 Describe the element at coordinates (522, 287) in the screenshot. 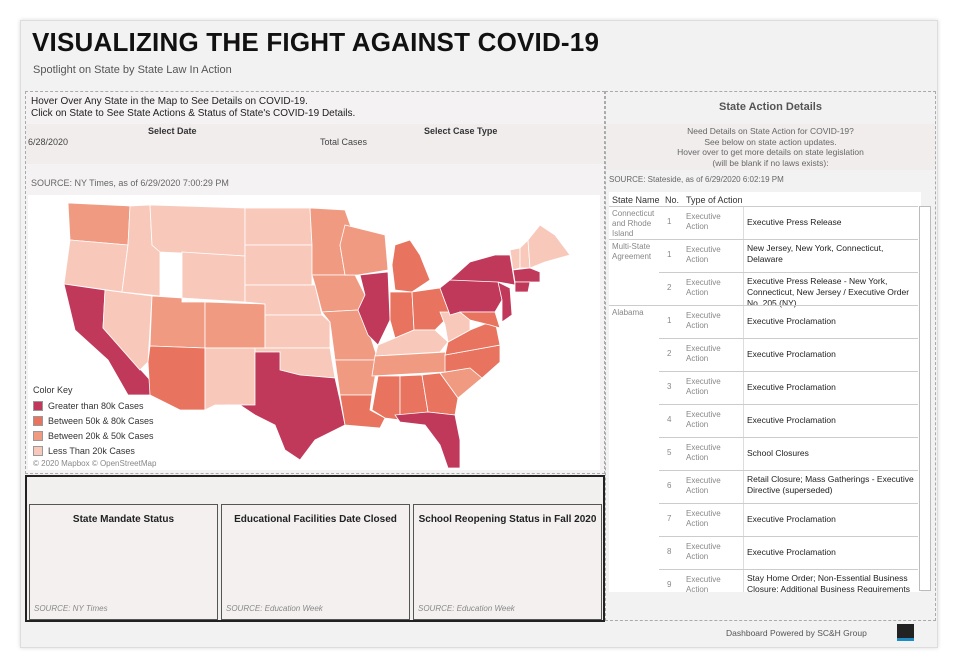

I see `state-ct` at that location.